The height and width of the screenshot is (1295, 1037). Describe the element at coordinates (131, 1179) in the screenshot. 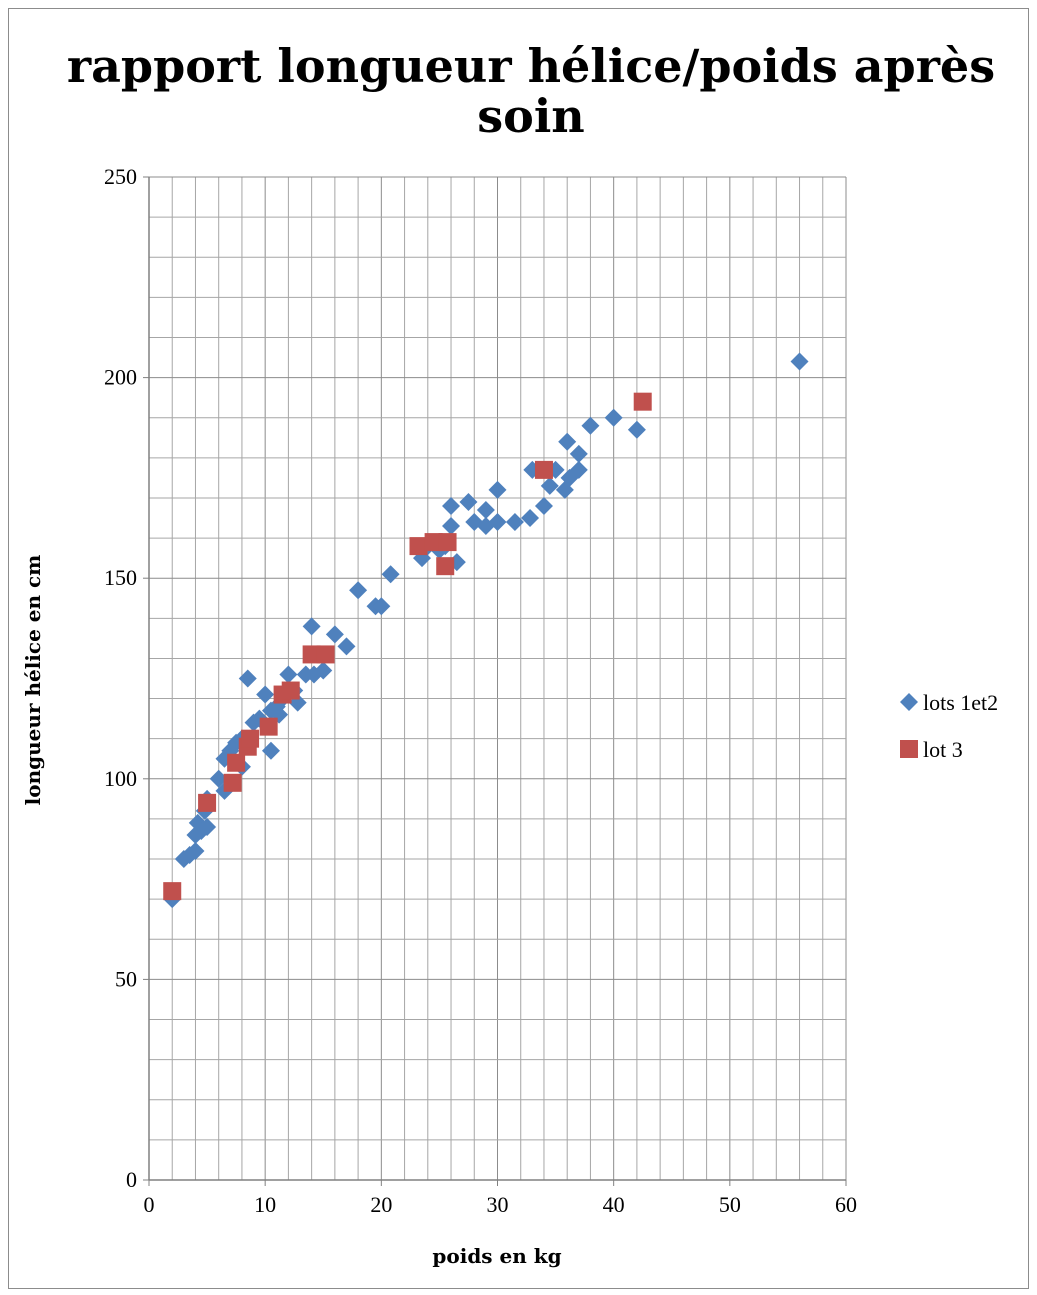

I see `y-tick-label: 0` at that location.